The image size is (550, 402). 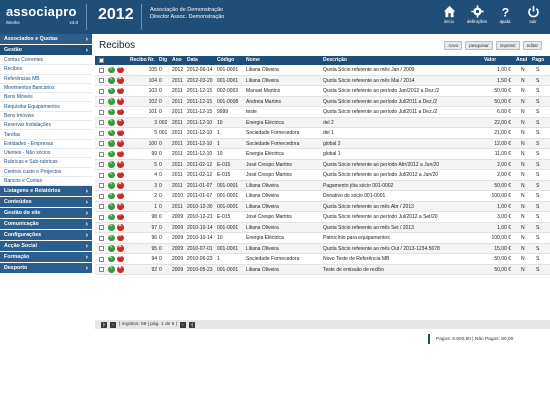 I want to click on col-nome: Nome, so click(x=253, y=60).